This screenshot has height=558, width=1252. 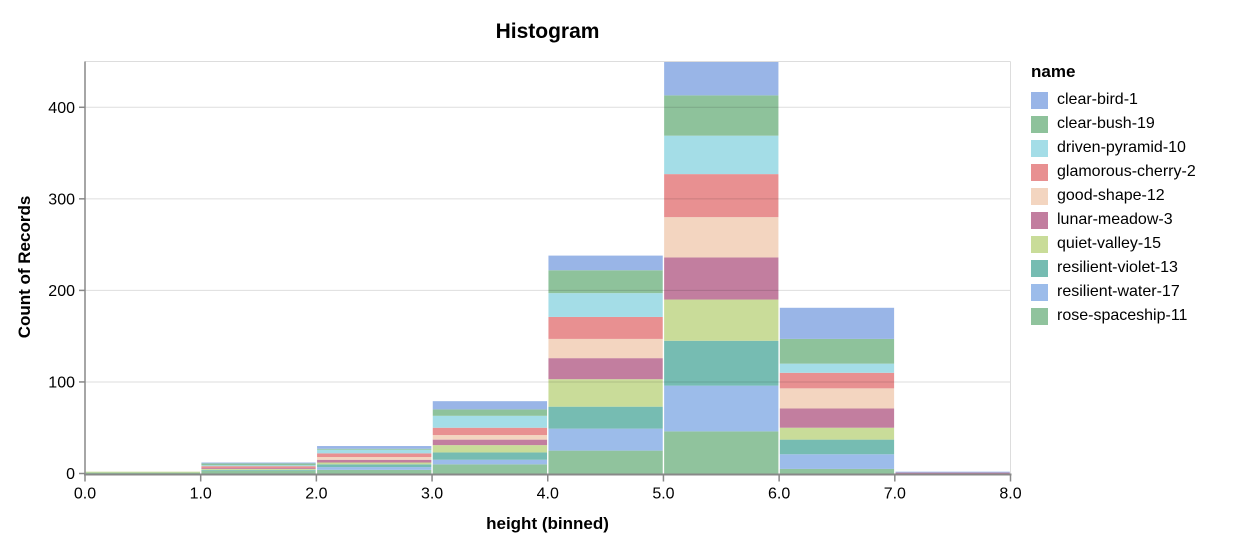 What do you see at coordinates (490, 462) in the screenshot?
I see `bar-segment-resilient-water-17-bin3` at bounding box center [490, 462].